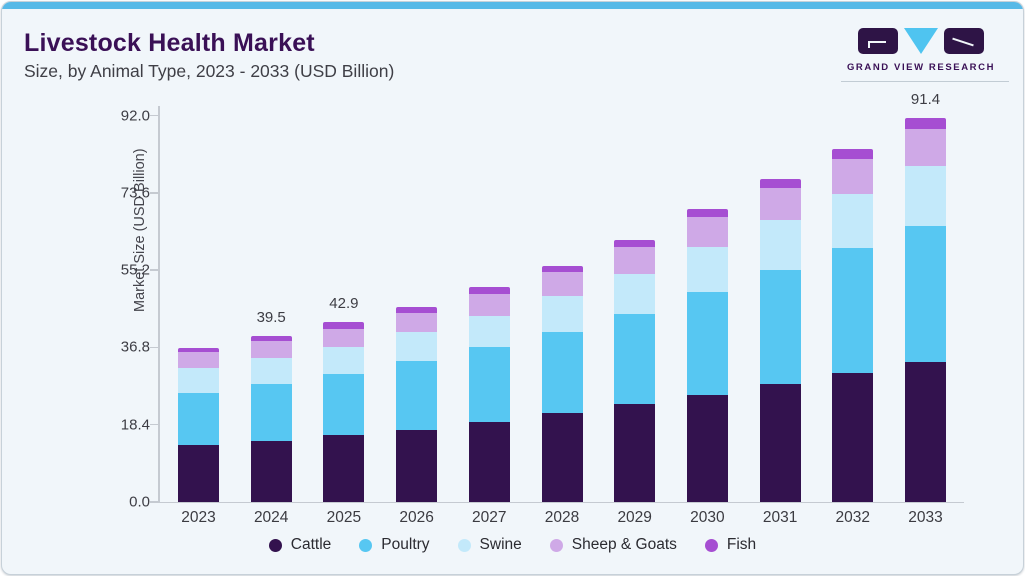 Image resolution: width=1025 pixels, height=576 pixels. What do you see at coordinates (562, 517) in the screenshot?
I see `x-axis-label-2028: 2028` at bounding box center [562, 517].